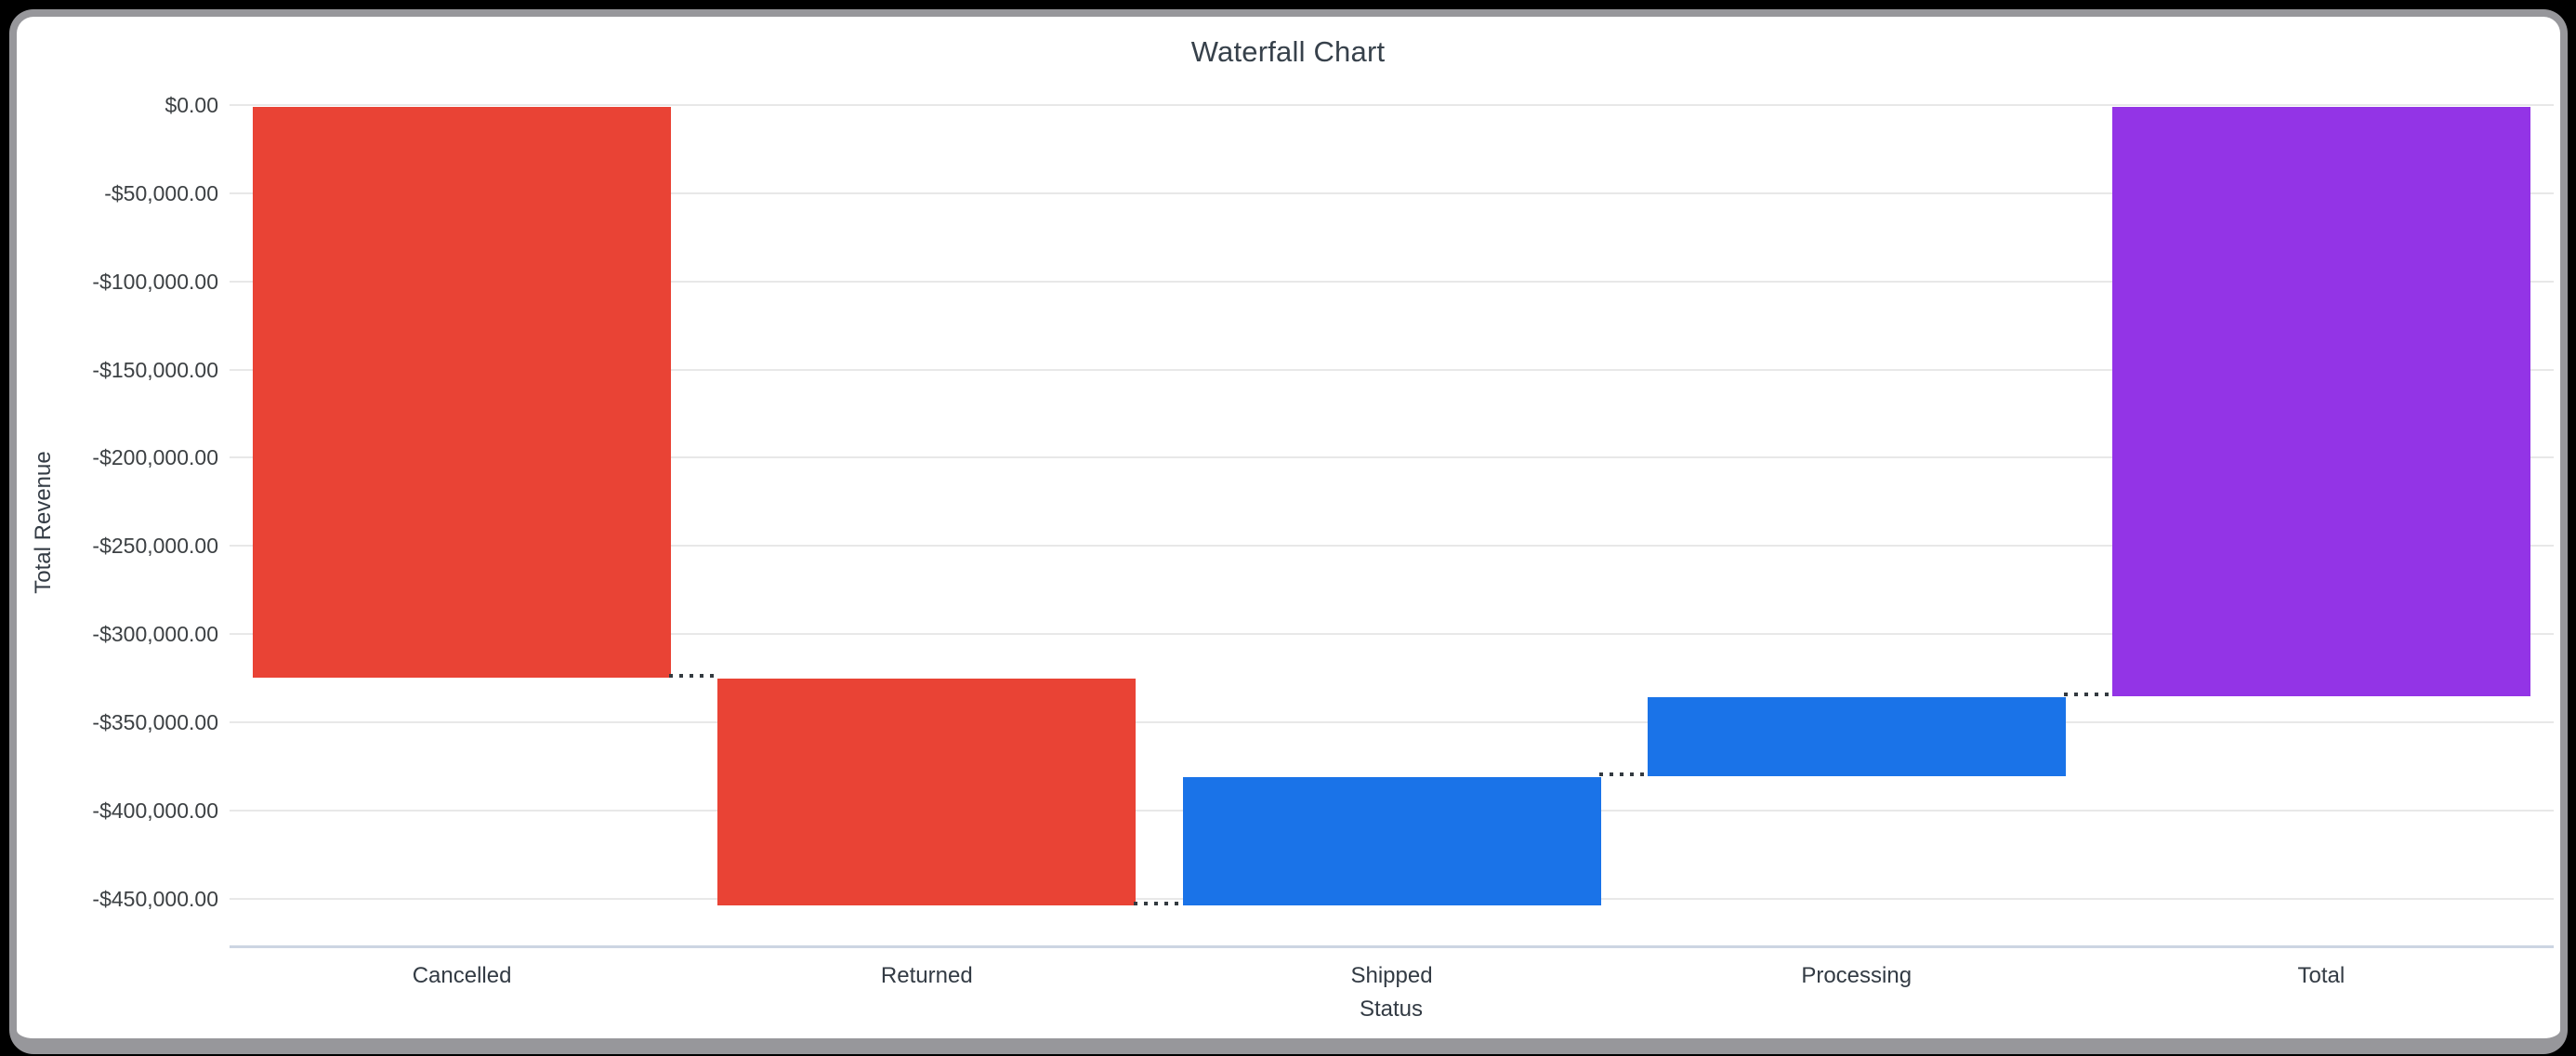  I want to click on x-axis-line, so click(1392, 946).